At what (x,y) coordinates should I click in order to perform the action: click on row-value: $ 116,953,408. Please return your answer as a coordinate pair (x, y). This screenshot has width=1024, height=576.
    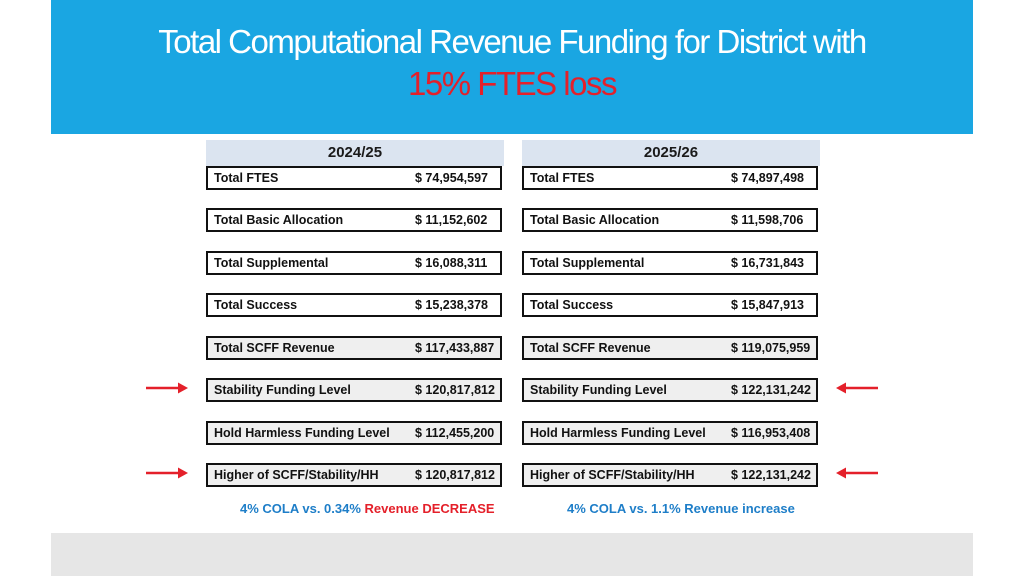
    Looking at the image, I should click on (771, 433).